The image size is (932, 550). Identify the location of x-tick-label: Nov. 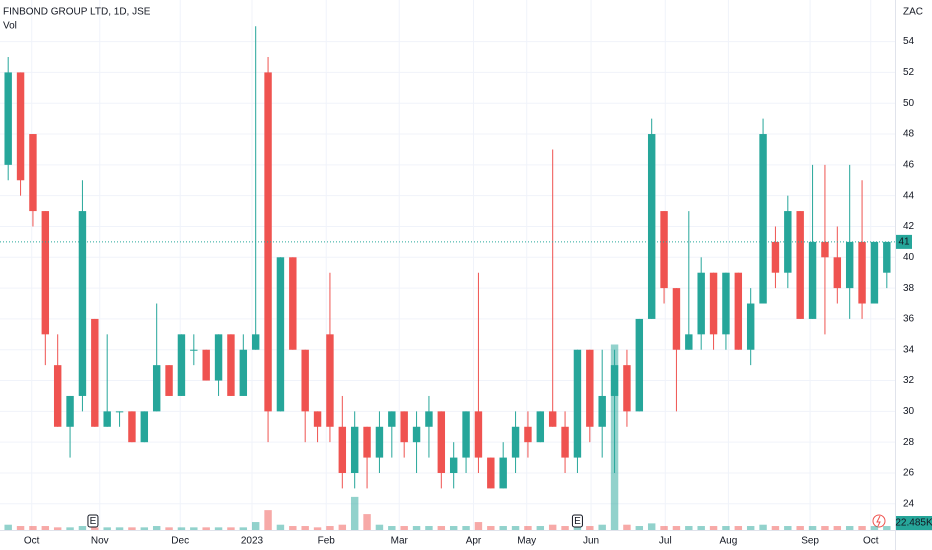
(100, 541).